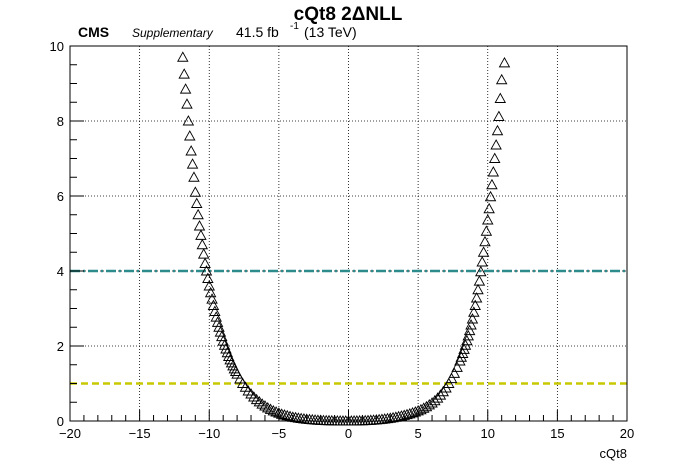 This screenshot has width=696, height=472. What do you see at coordinates (60, 196) in the screenshot?
I see `y-tick-label: 6` at bounding box center [60, 196].